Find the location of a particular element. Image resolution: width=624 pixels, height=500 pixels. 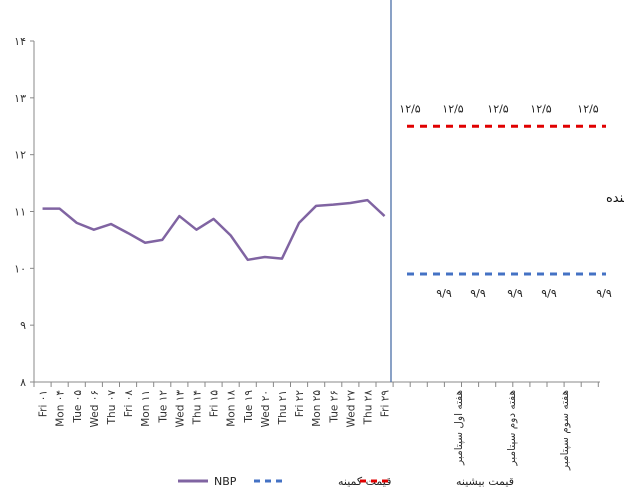

forecast-lines is located at coordinates (506, 200).